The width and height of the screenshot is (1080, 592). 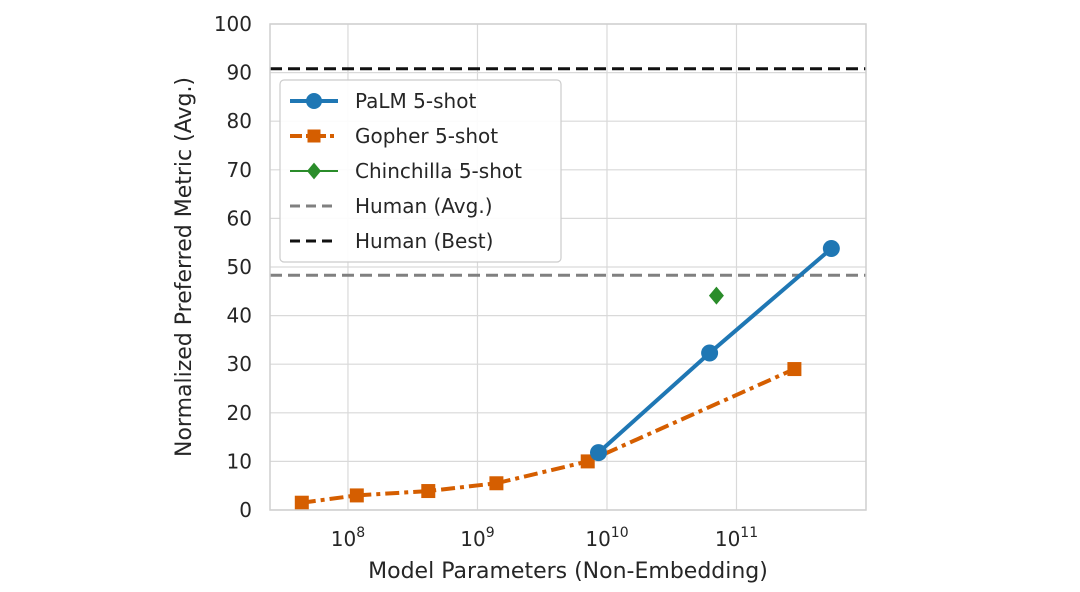 What do you see at coordinates (415, 101) in the screenshot?
I see `legend-label: PaLM 5-shot` at bounding box center [415, 101].